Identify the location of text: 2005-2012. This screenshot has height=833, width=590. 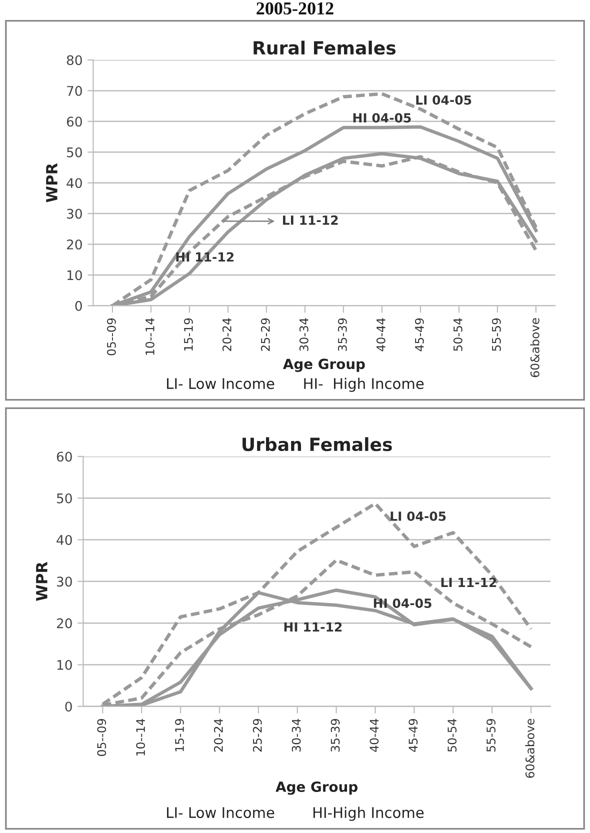
(295, 8).